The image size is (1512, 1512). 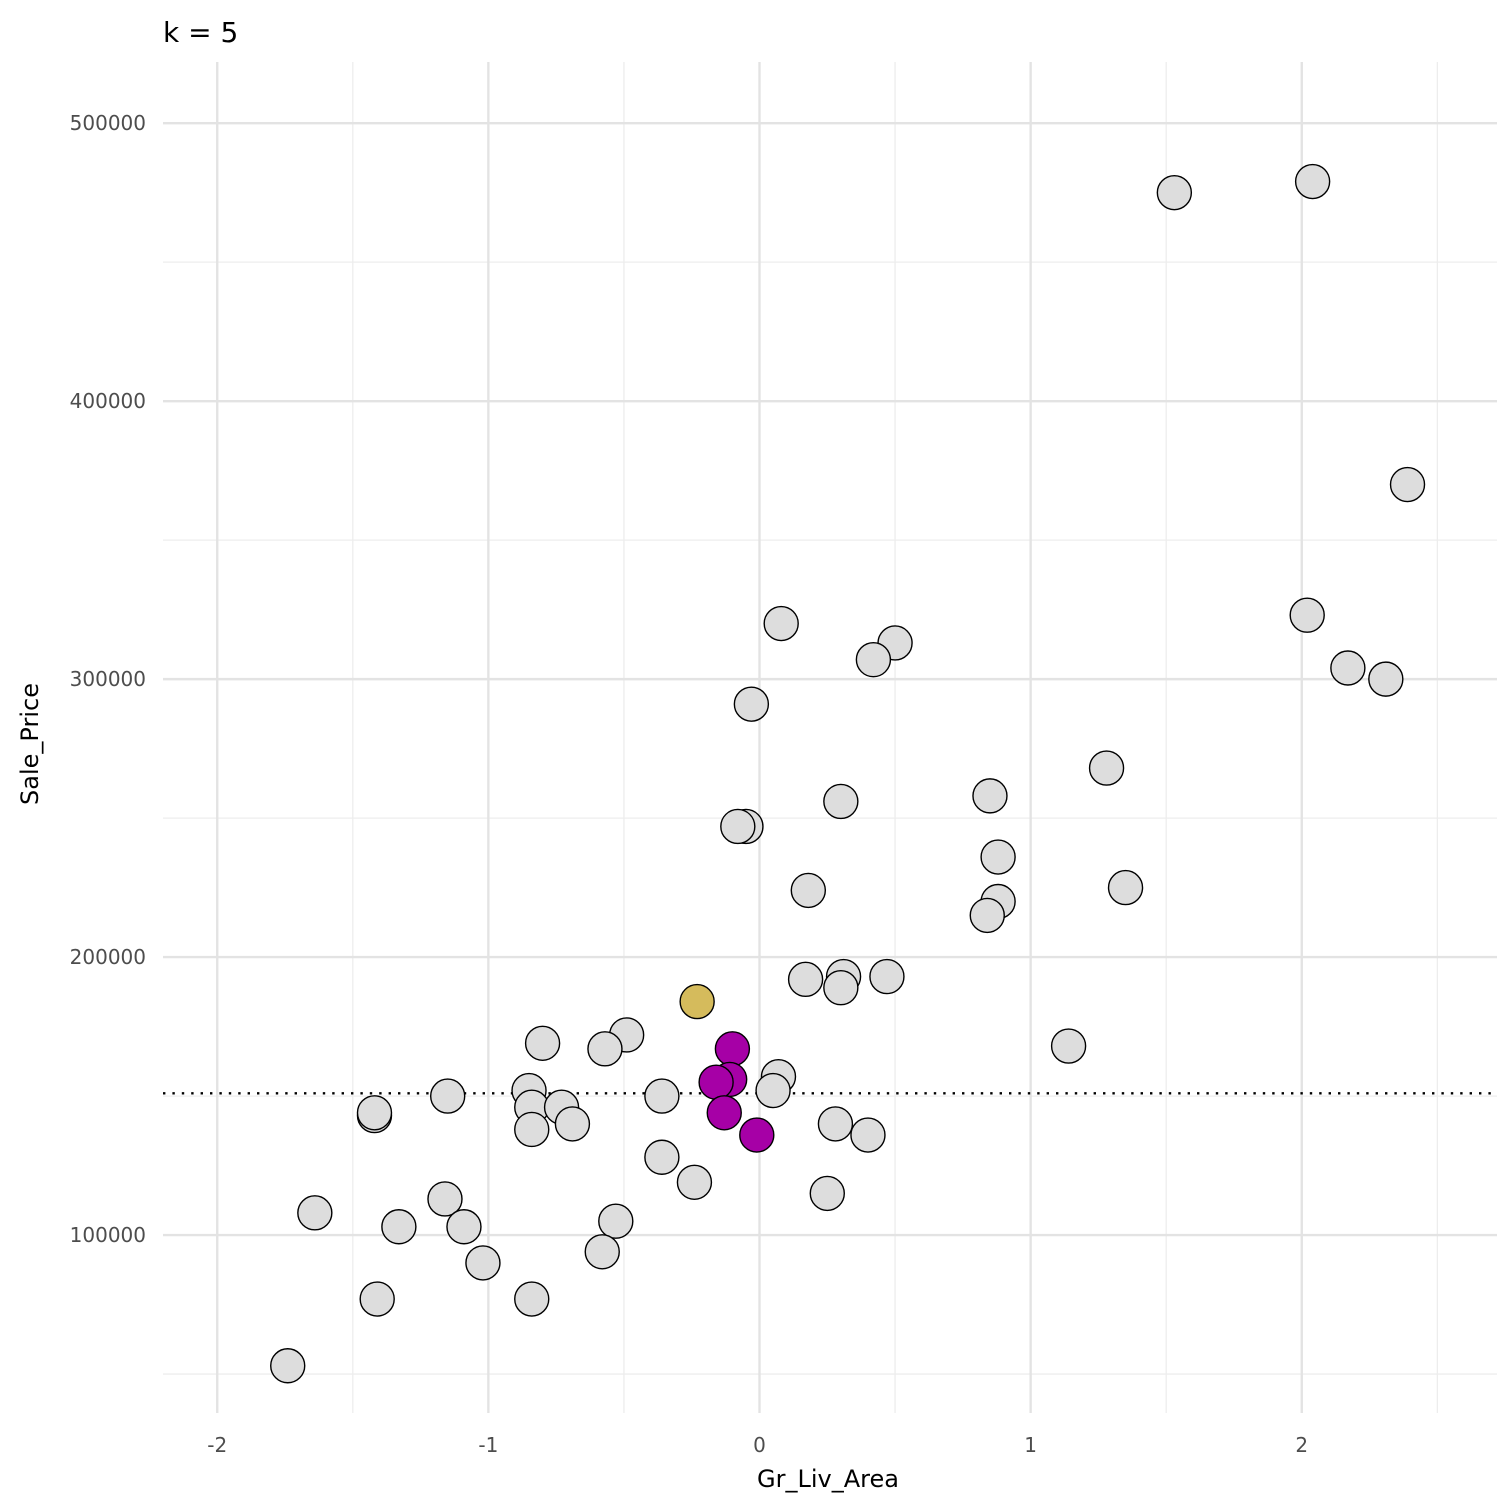 What do you see at coordinates (697, 1001) in the screenshot?
I see `query-point` at bounding box center [697, 1001].